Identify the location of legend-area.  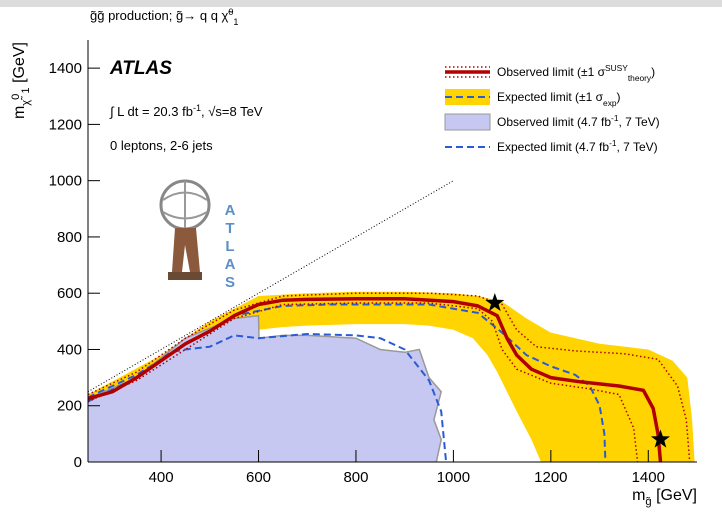
(467, 122).